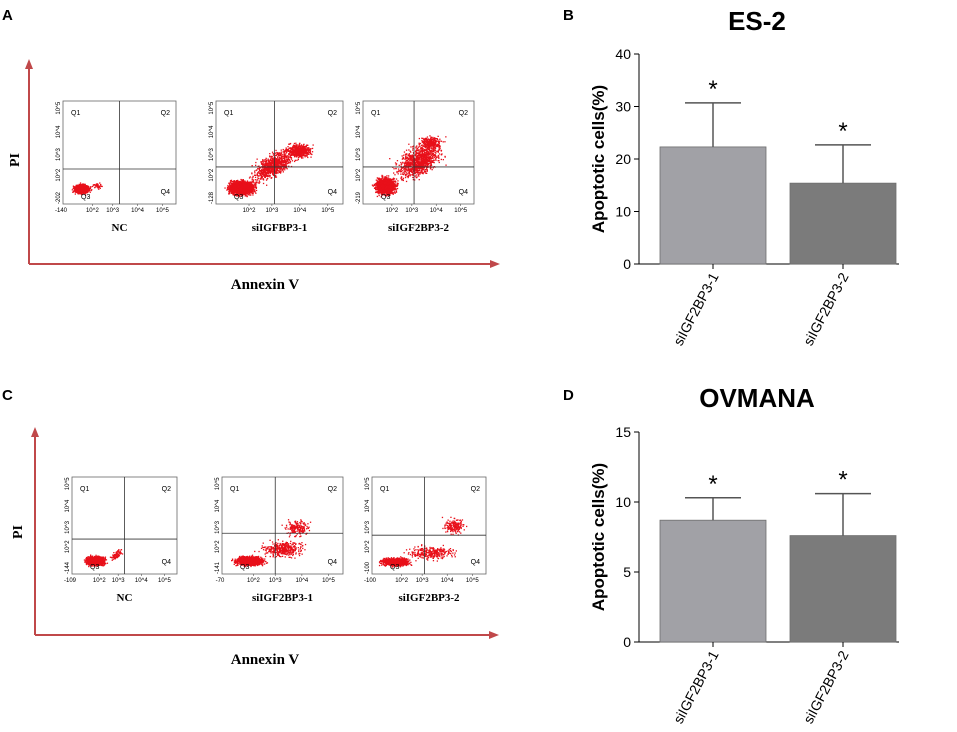 This screenshot has height=732, width=957. I want to click on y-tick-label: -144, so click(68, 567).